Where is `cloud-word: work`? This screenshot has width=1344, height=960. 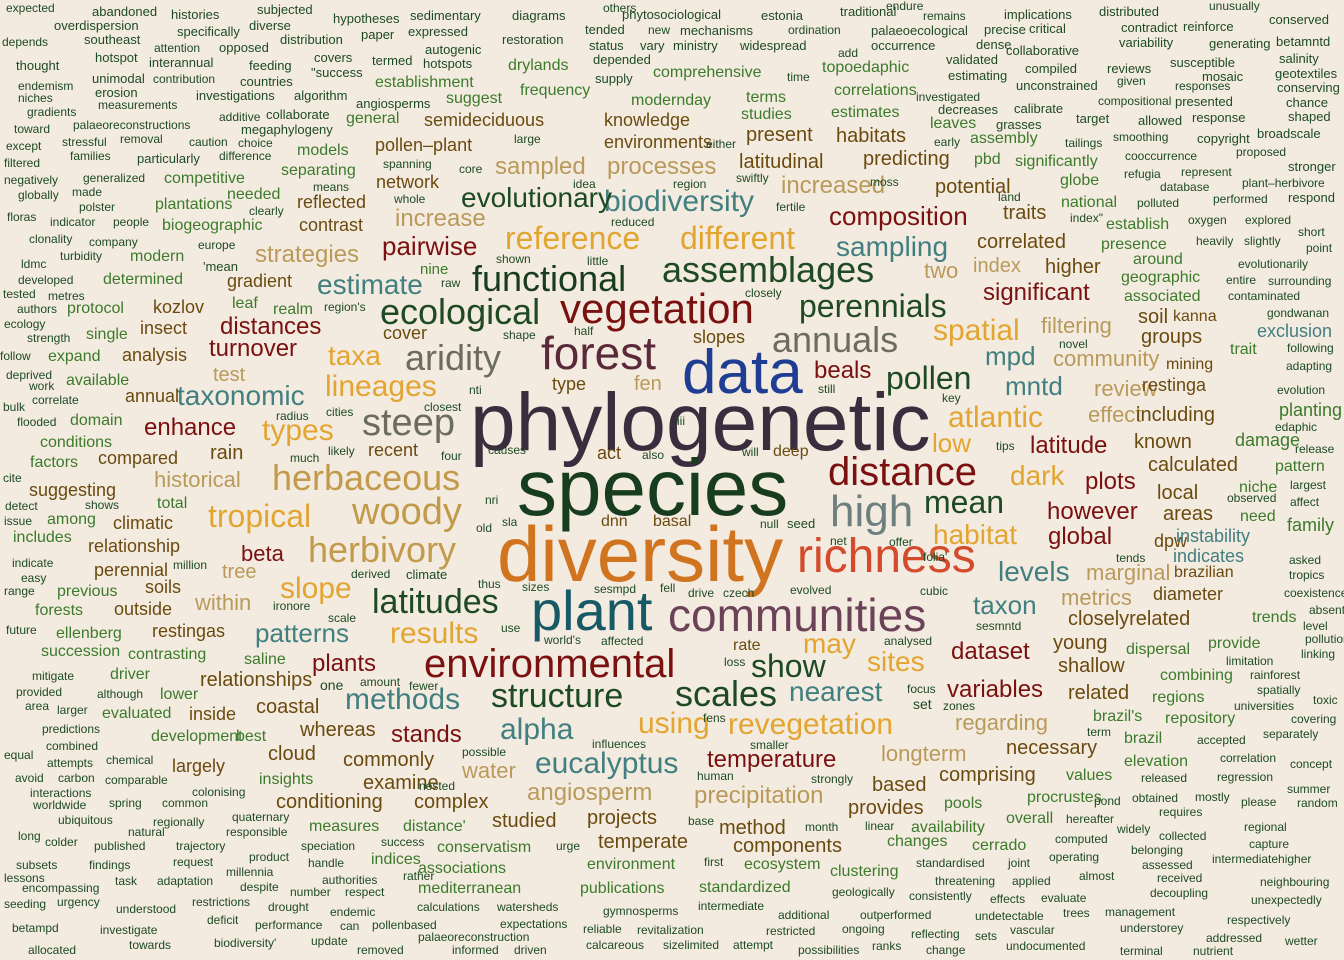
cloud-word: work is located at coordinates (42, 386).